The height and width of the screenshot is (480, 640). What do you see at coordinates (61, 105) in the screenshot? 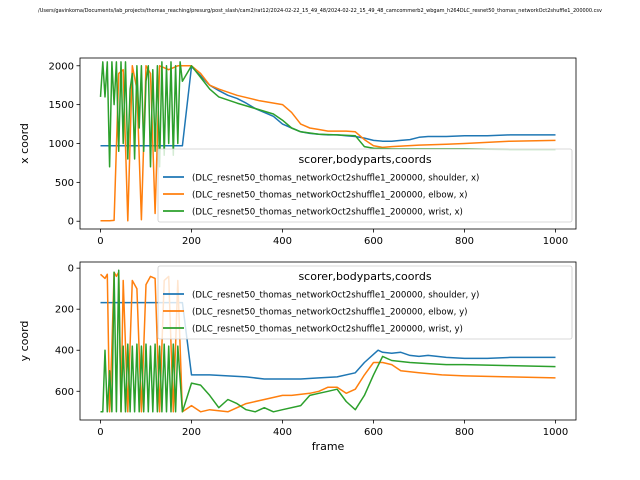
I see `y-tick-label: 1500` at bounding box center [61, 105].